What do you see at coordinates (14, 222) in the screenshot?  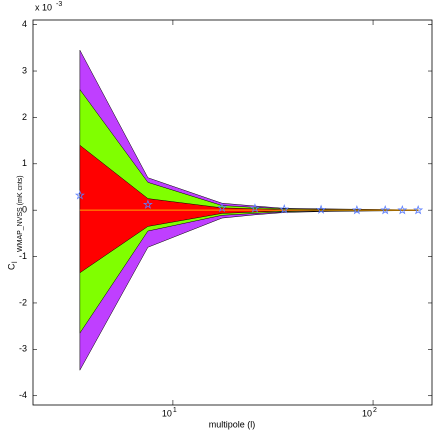 I see `y-axis-label: C l WMAP_NVSS (mK cnts)` at bounding box center [14, 222].